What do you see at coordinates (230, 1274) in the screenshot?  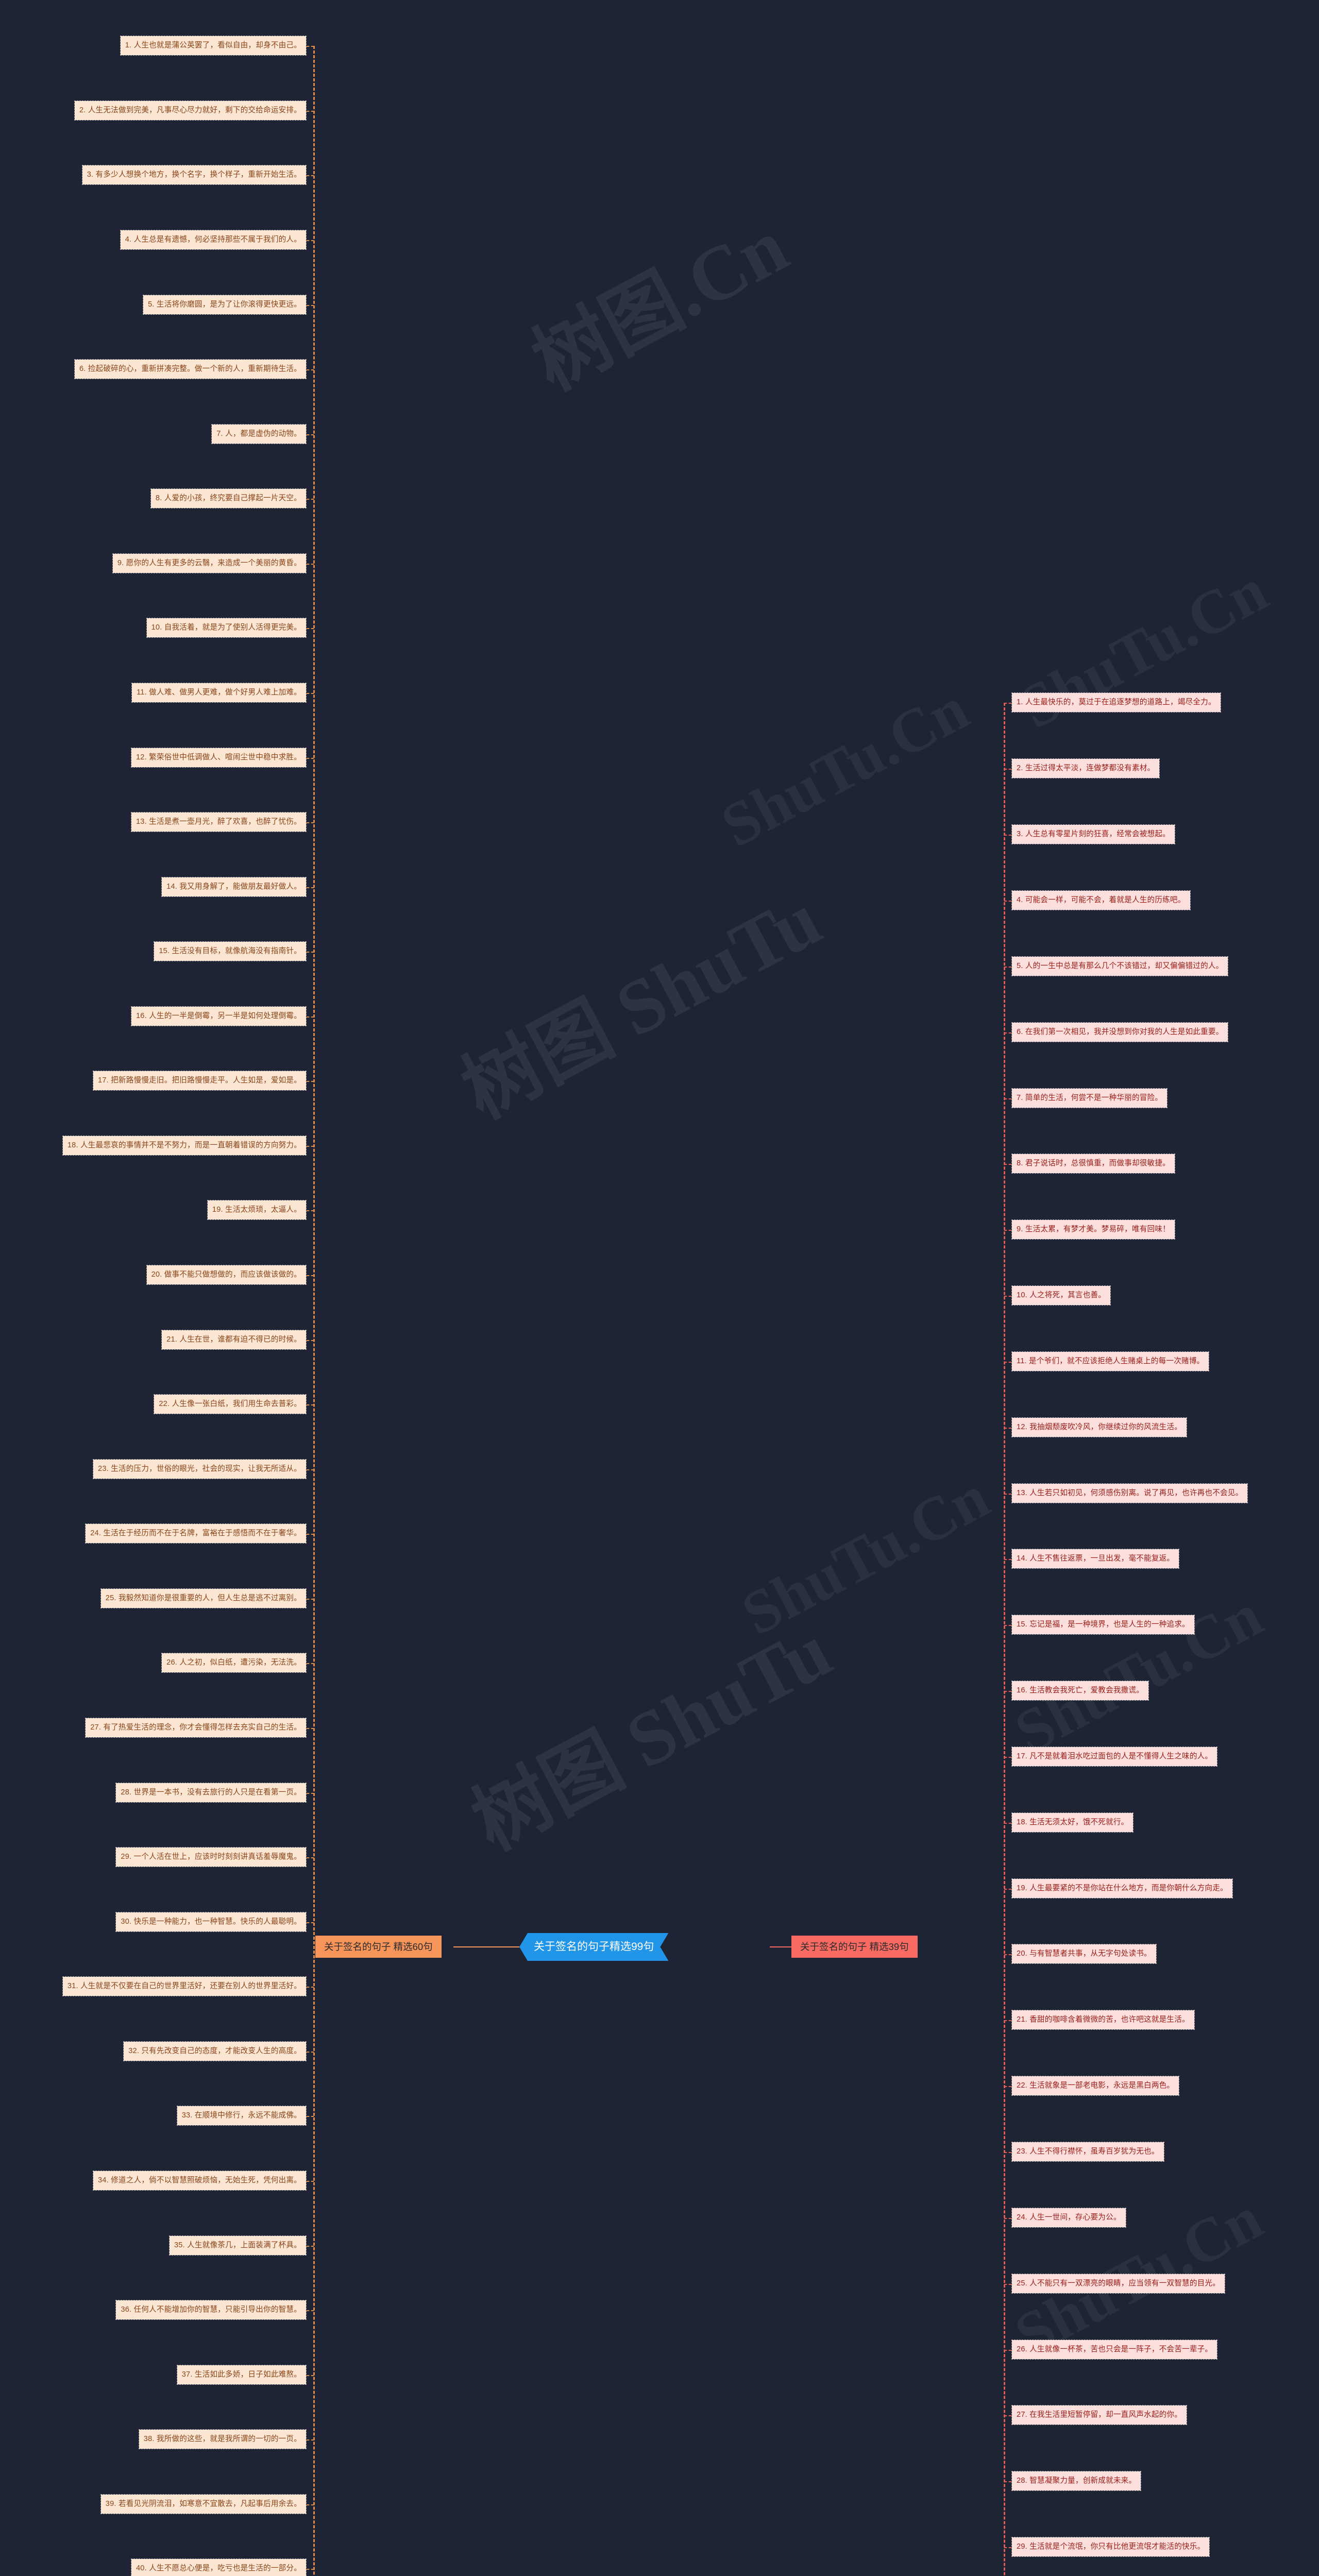 I see `leaf-node: 20. 做事不能只做想做的，而应该做该做的。` at bounding box center [230, 1274].